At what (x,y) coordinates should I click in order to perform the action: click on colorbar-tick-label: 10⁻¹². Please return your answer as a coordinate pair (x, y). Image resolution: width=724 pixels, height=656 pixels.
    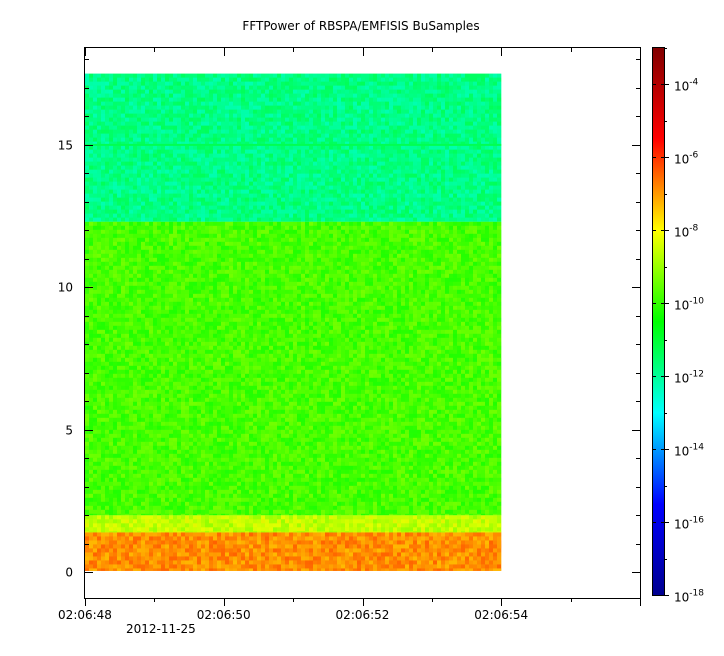
    Looking at the image, I should click on (689, 378).